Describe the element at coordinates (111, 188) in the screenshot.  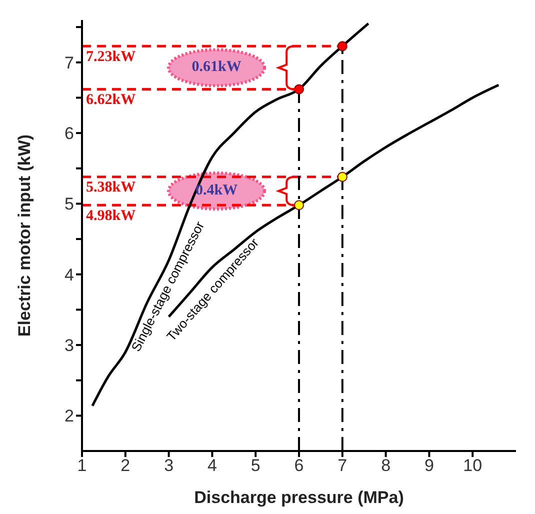
I see `ref-line-label: 5.38kW` at that location.